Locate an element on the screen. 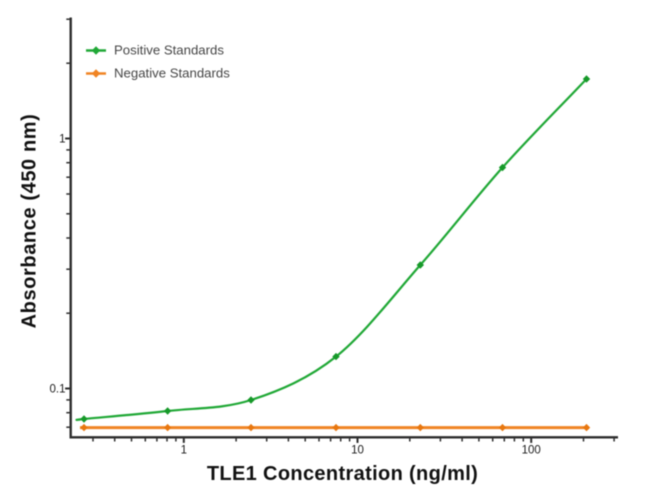 This screenshot has width=650, height=500. svg-text: TLE1 Concentration (ng/ml) is located at coordinates (342, 474).